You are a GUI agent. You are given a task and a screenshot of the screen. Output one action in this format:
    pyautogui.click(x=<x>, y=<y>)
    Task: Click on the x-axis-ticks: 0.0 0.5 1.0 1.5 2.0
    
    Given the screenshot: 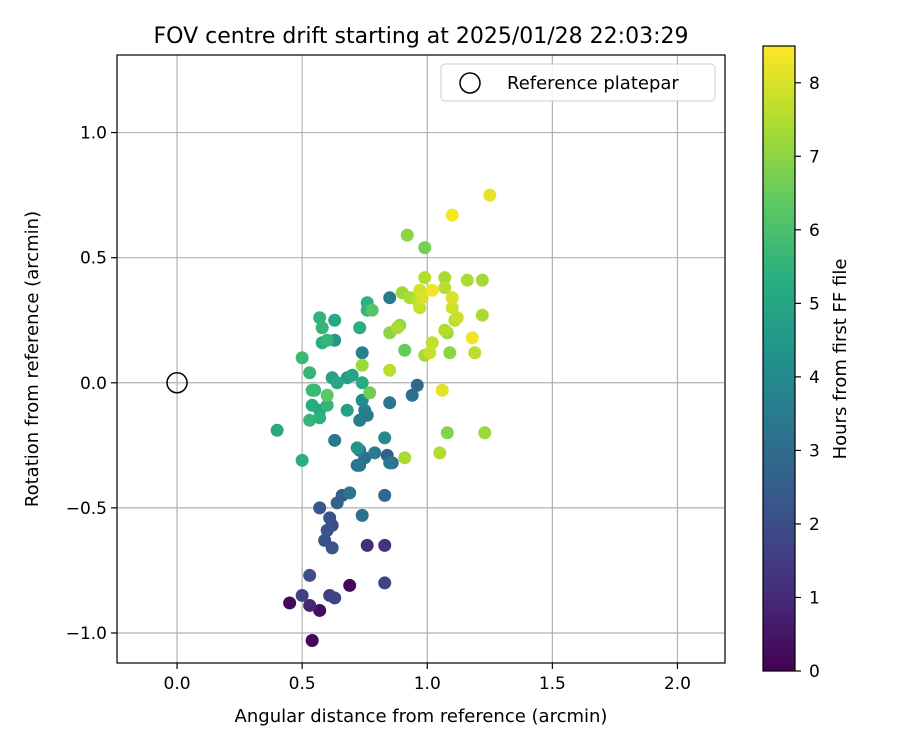 What is the action you would take?
    pyautogui.click(x=427, y=678)
    